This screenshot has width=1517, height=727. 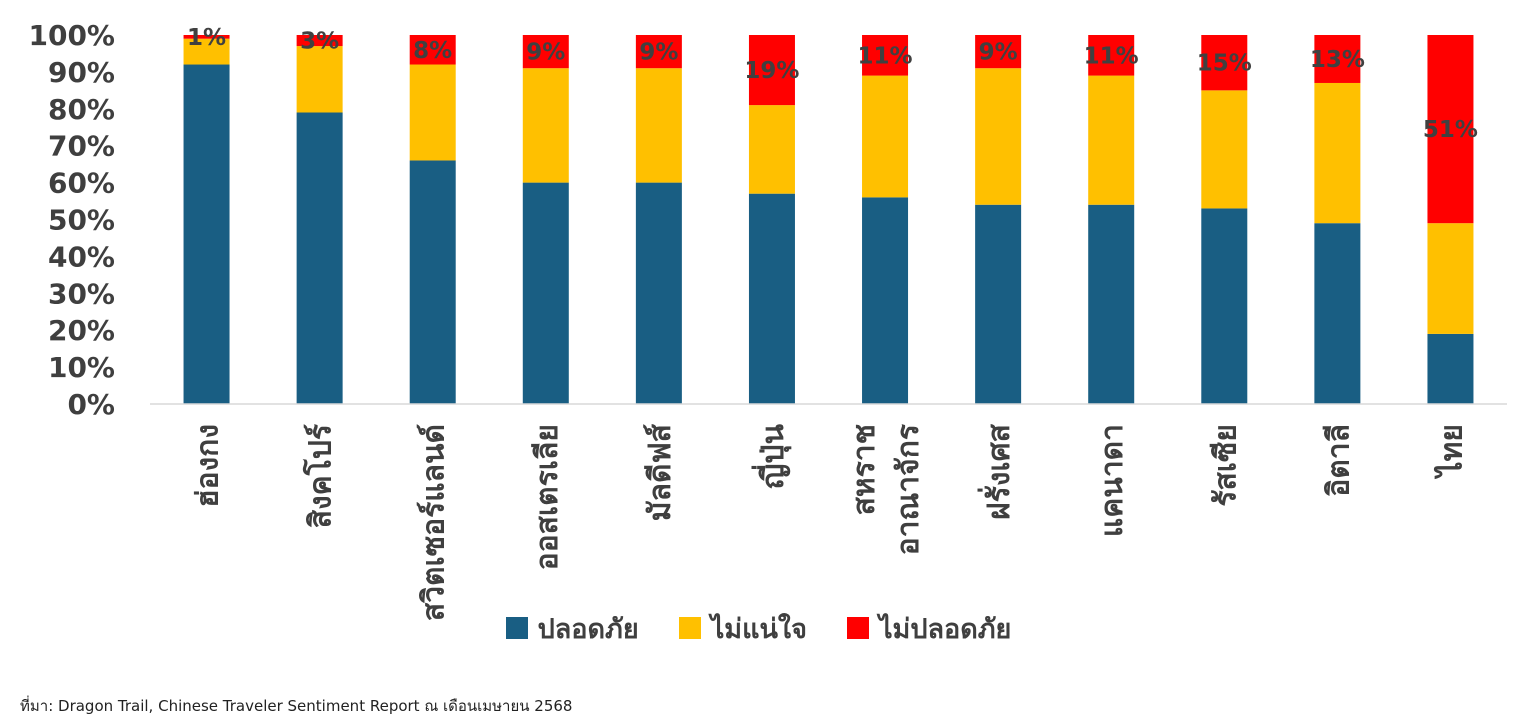 What do you see at coordinates (81, 72) in the screenshot?
I see `y-tick-label: 90%` at bounding box center [81, 72].